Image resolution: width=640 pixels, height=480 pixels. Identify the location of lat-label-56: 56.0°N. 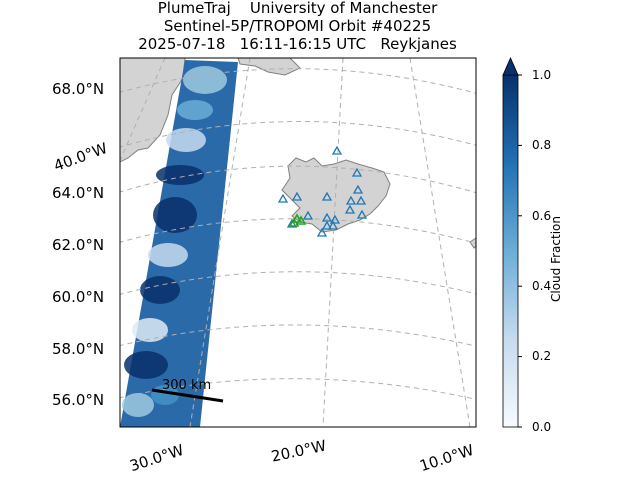
(78, 400).